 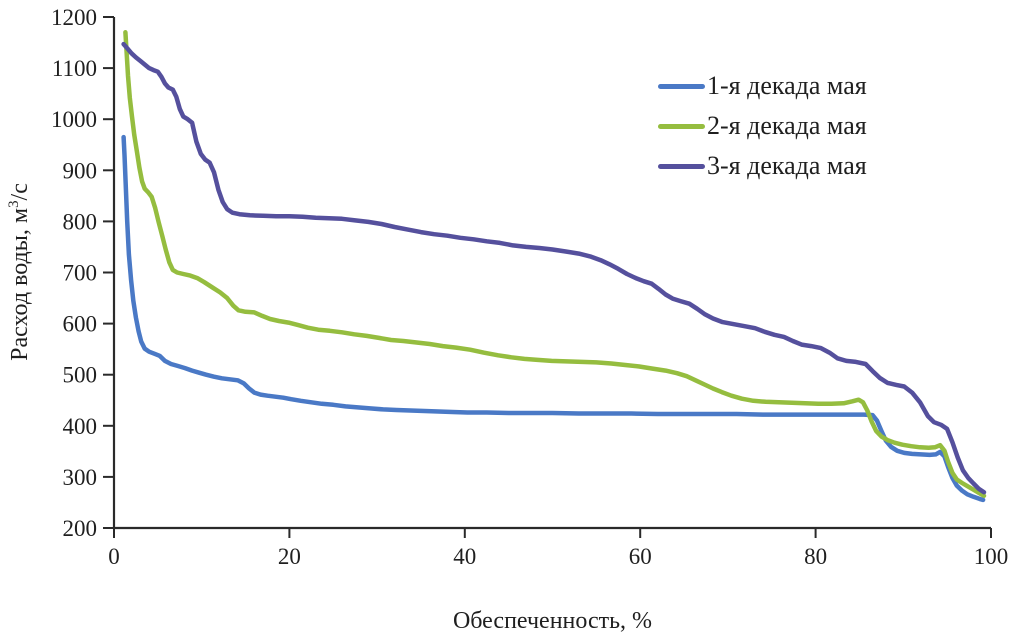 What do you see at coordinates (20, 192) in the screenshot?
I see `y-axis-title-unit: /с` at bounding box center [20, 192].